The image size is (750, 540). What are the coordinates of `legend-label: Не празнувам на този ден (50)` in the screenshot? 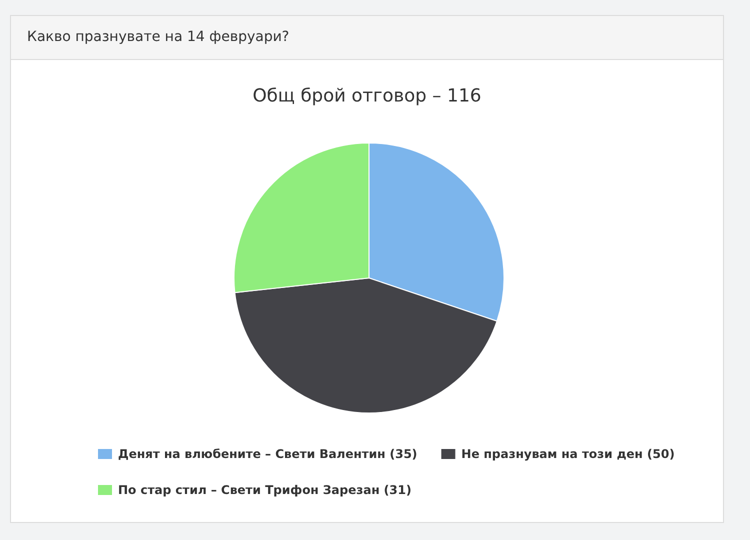 It's located at (568, 454).